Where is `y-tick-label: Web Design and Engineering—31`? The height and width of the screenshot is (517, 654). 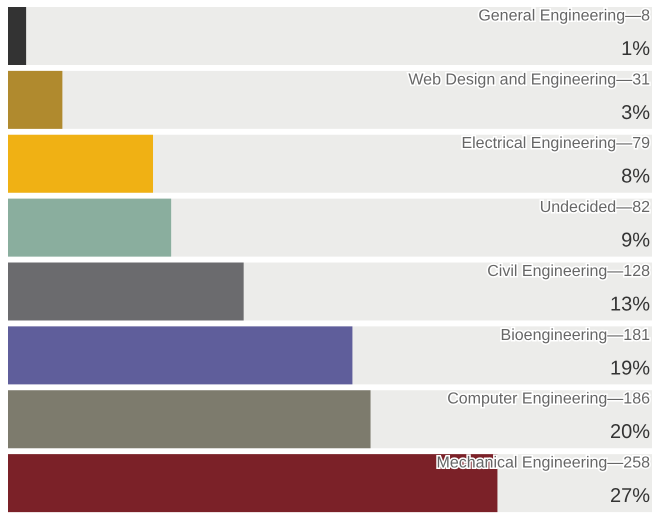 y-tick-label: Web Design and Engineering—31 is located at coordinates (529, 79).